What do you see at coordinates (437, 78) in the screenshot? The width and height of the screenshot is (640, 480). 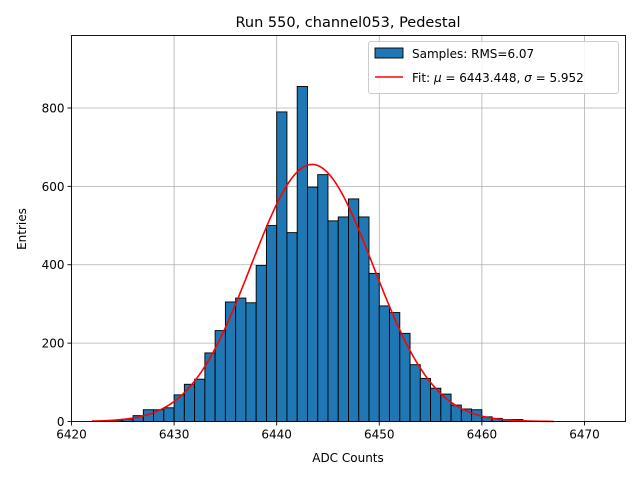 I see `mu-symbol: μ` at bounding box center [437, 78].